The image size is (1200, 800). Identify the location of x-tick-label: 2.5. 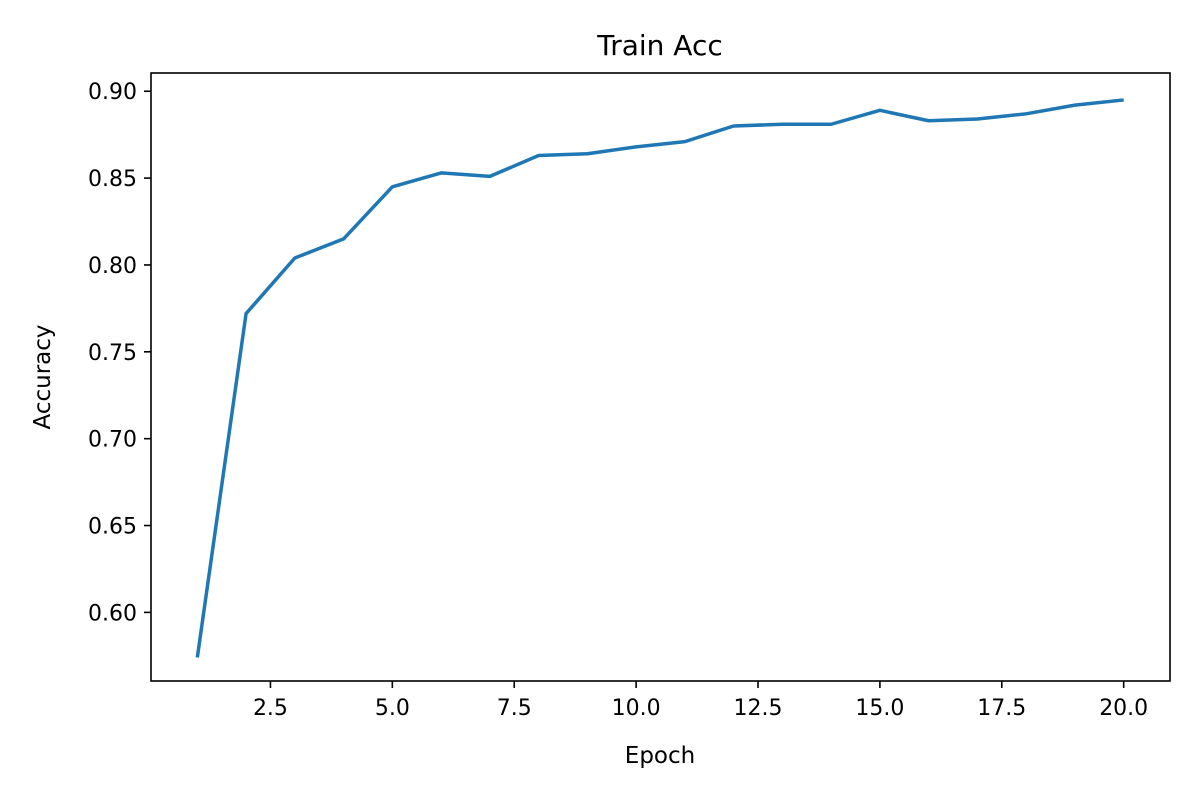
(270, 708).